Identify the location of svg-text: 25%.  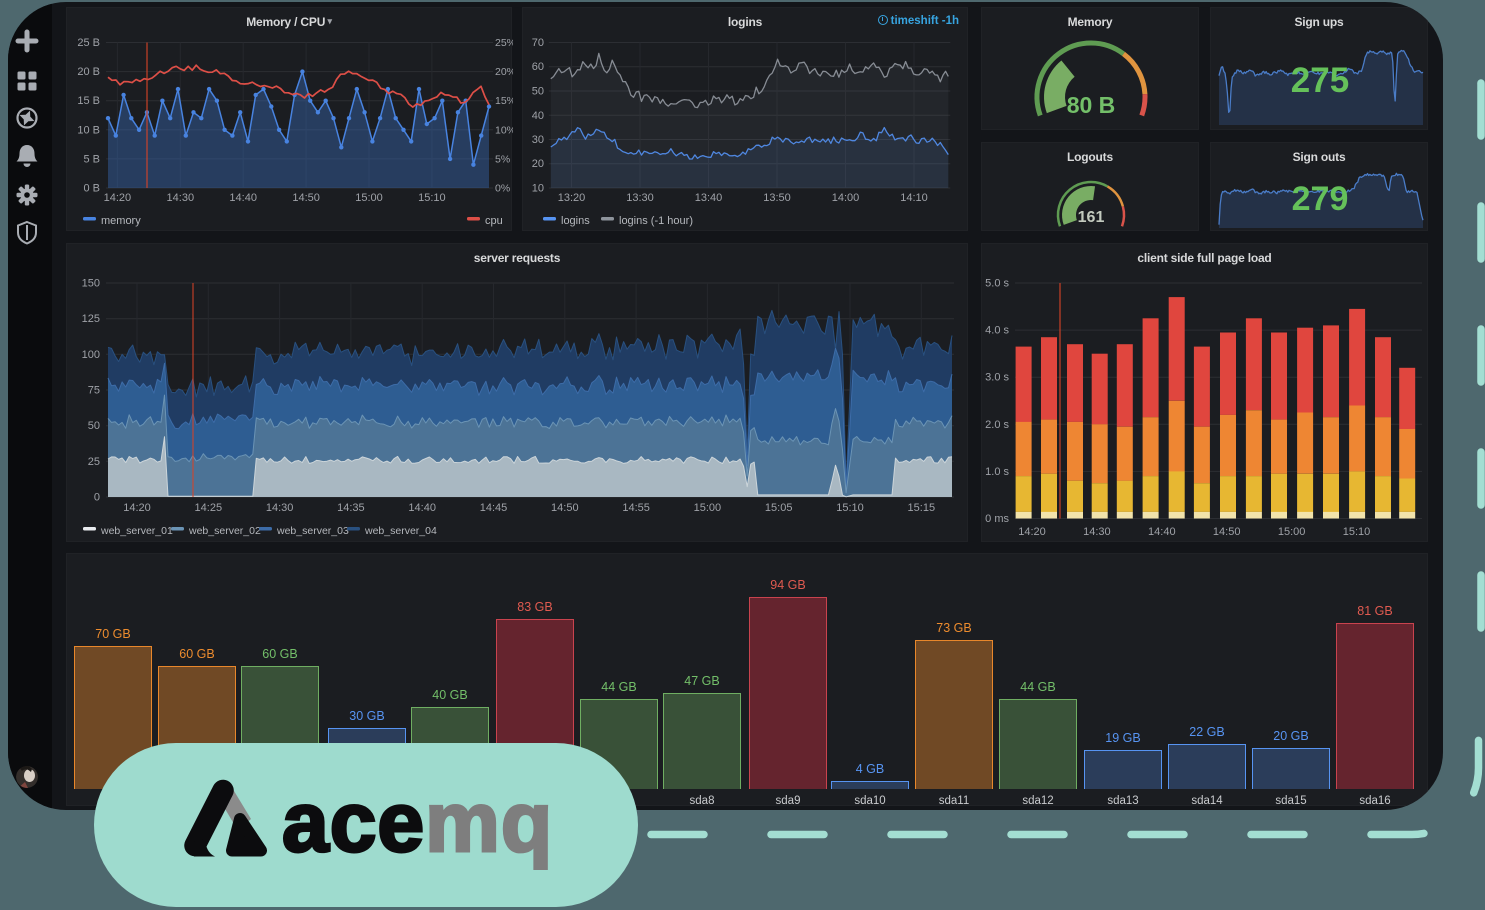
(504, 43).